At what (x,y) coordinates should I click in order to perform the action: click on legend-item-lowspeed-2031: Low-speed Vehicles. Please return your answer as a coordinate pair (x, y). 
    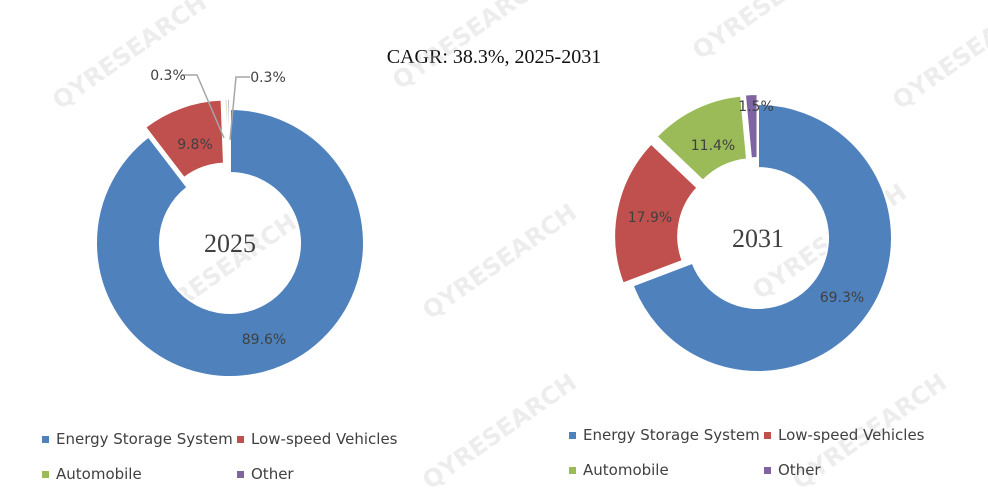
    Looking at the image, I should click on (844, 435).